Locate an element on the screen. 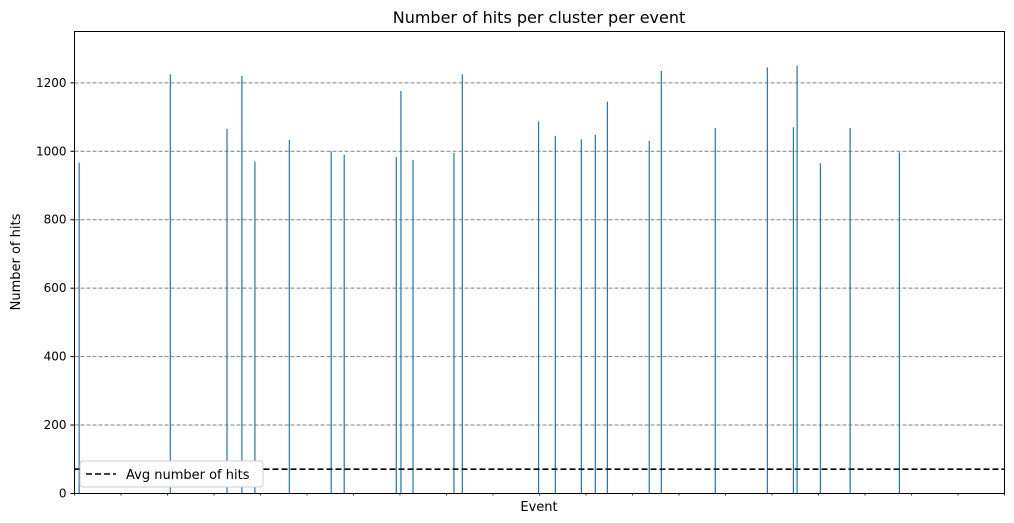 The height and width of the screenshot is (523, 1014). y-tick-label: 600 is located at coordinates (55, 288).